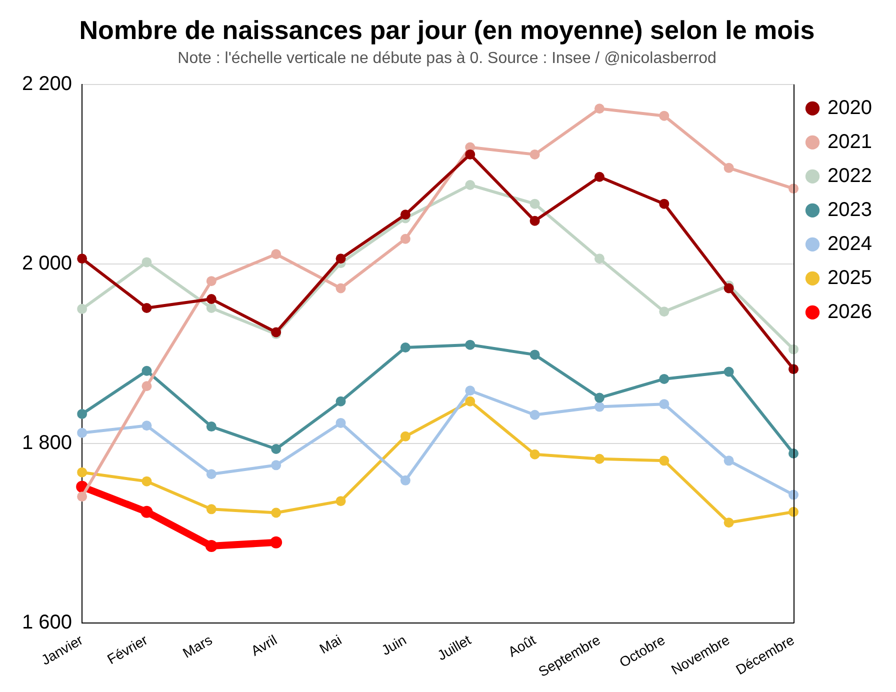  What do you see at coordinates (850, 311) in the screenshot?
I see `legend-label: 2026` at bounding box center [850, 311].